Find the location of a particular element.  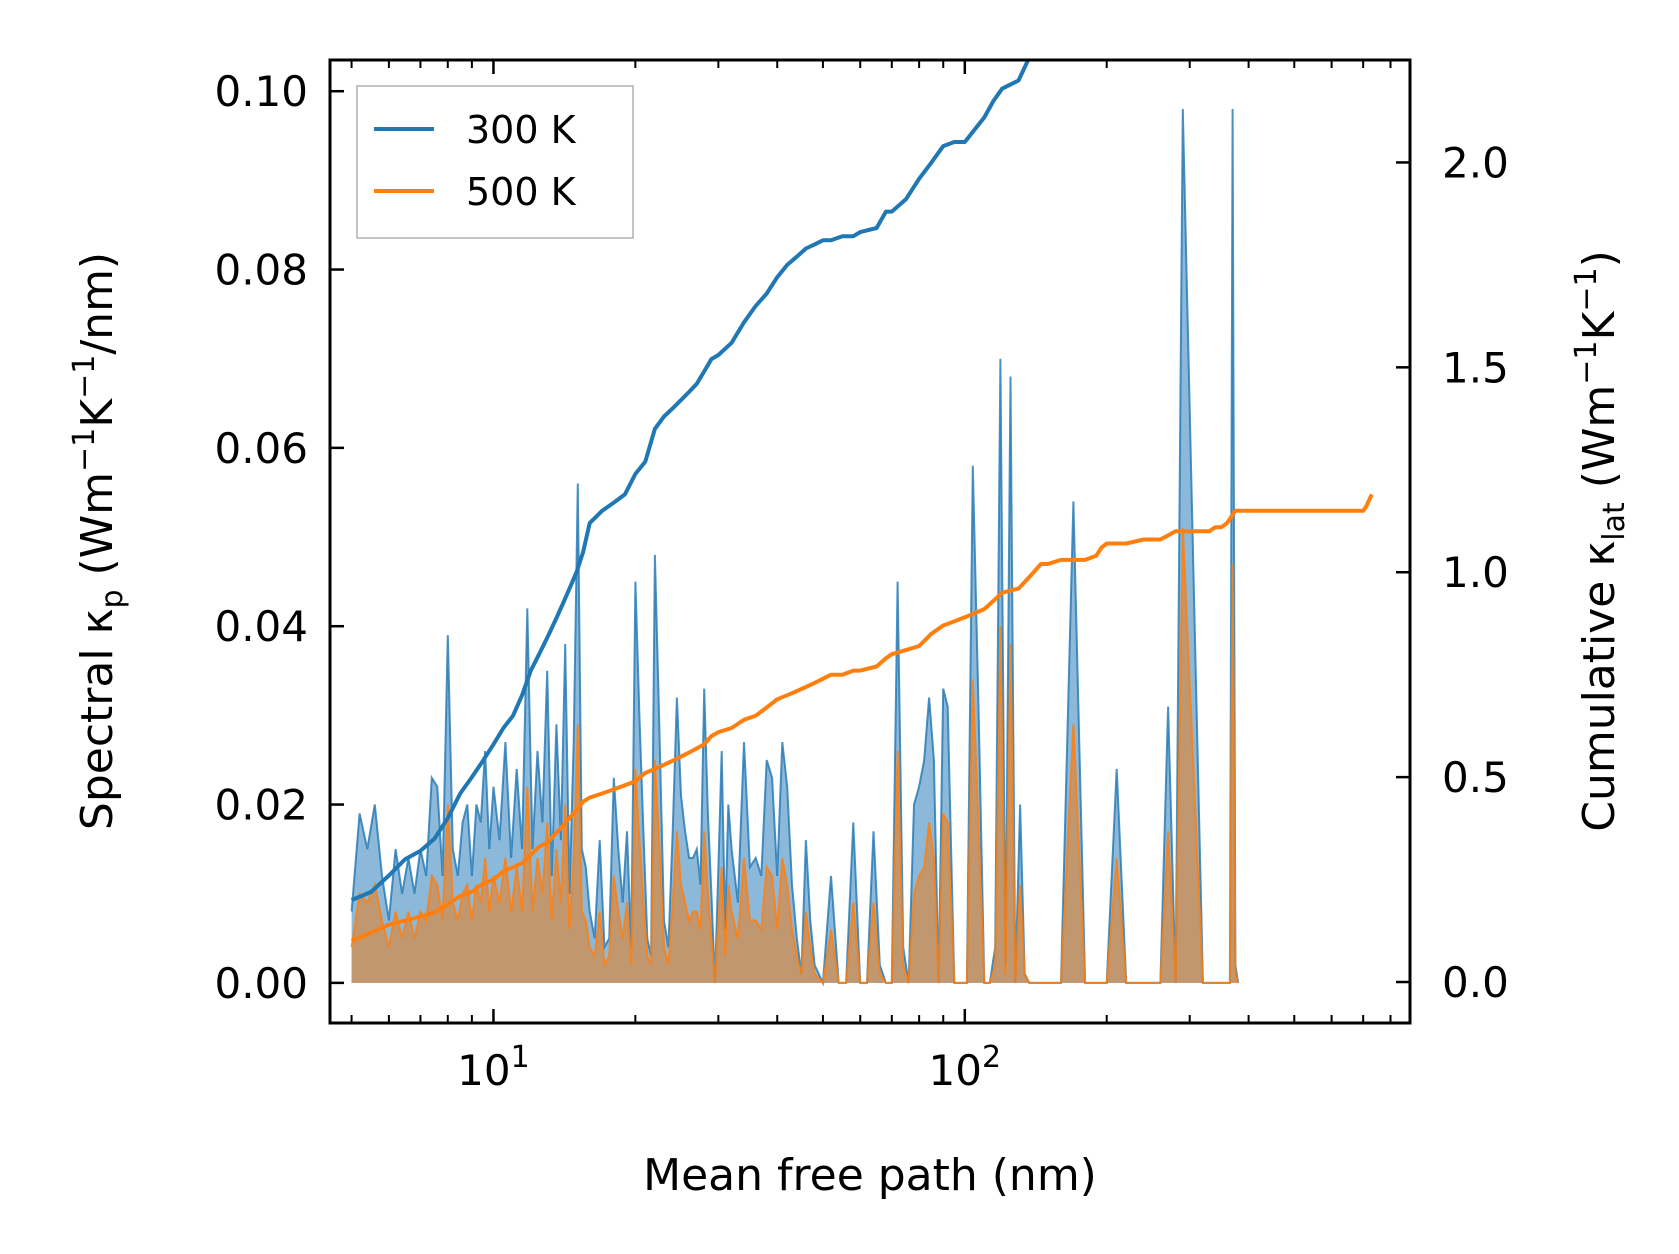

x-tick-label-base-0: 10 is located at coordinates (483, 1070).